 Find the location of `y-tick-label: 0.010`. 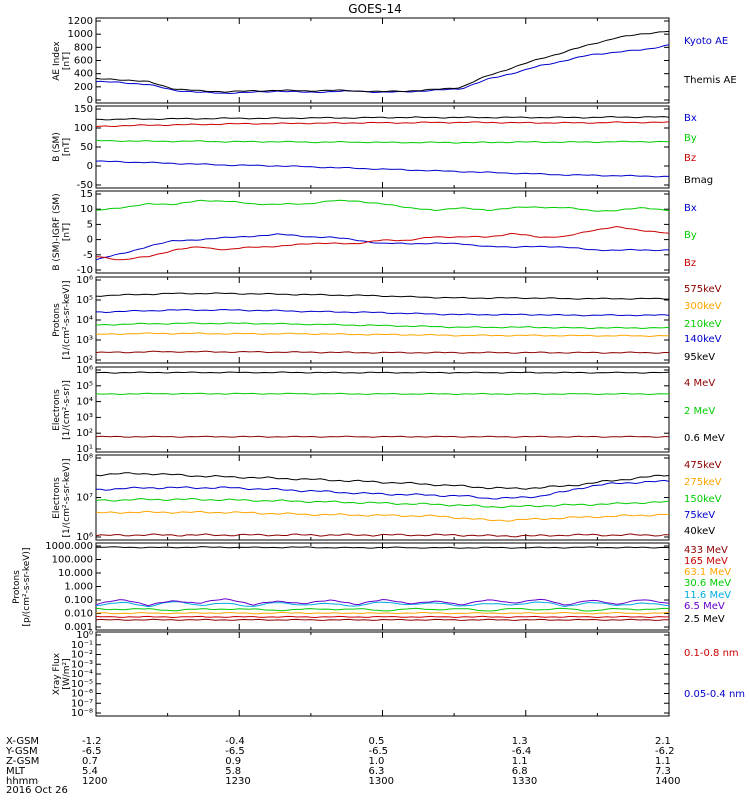

y-tick-label: 0.010 is located at coordinates (78, 614).